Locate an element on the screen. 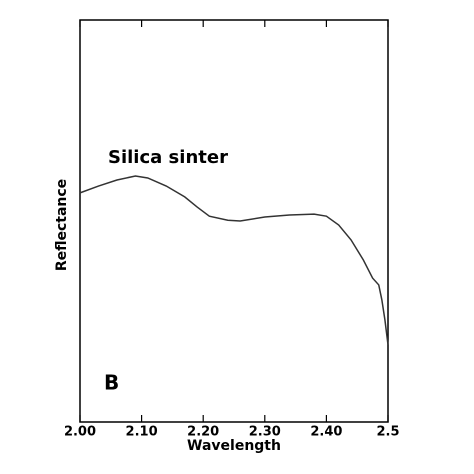  x-axis-label: Wavelength is located at coordinates (234, 446).